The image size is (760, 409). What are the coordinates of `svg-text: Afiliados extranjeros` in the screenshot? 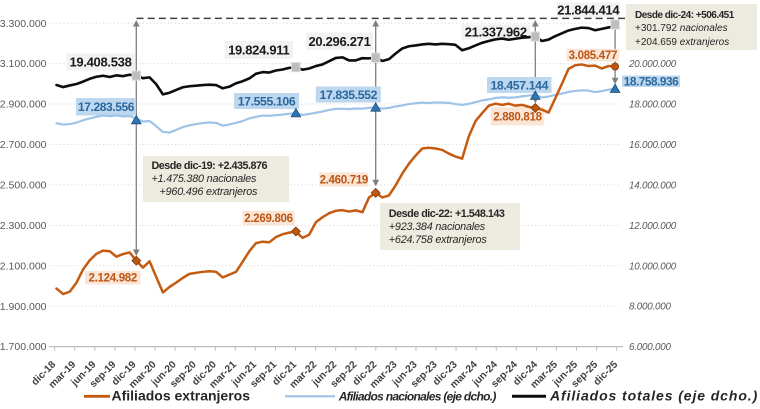 It's located at (181, 396).